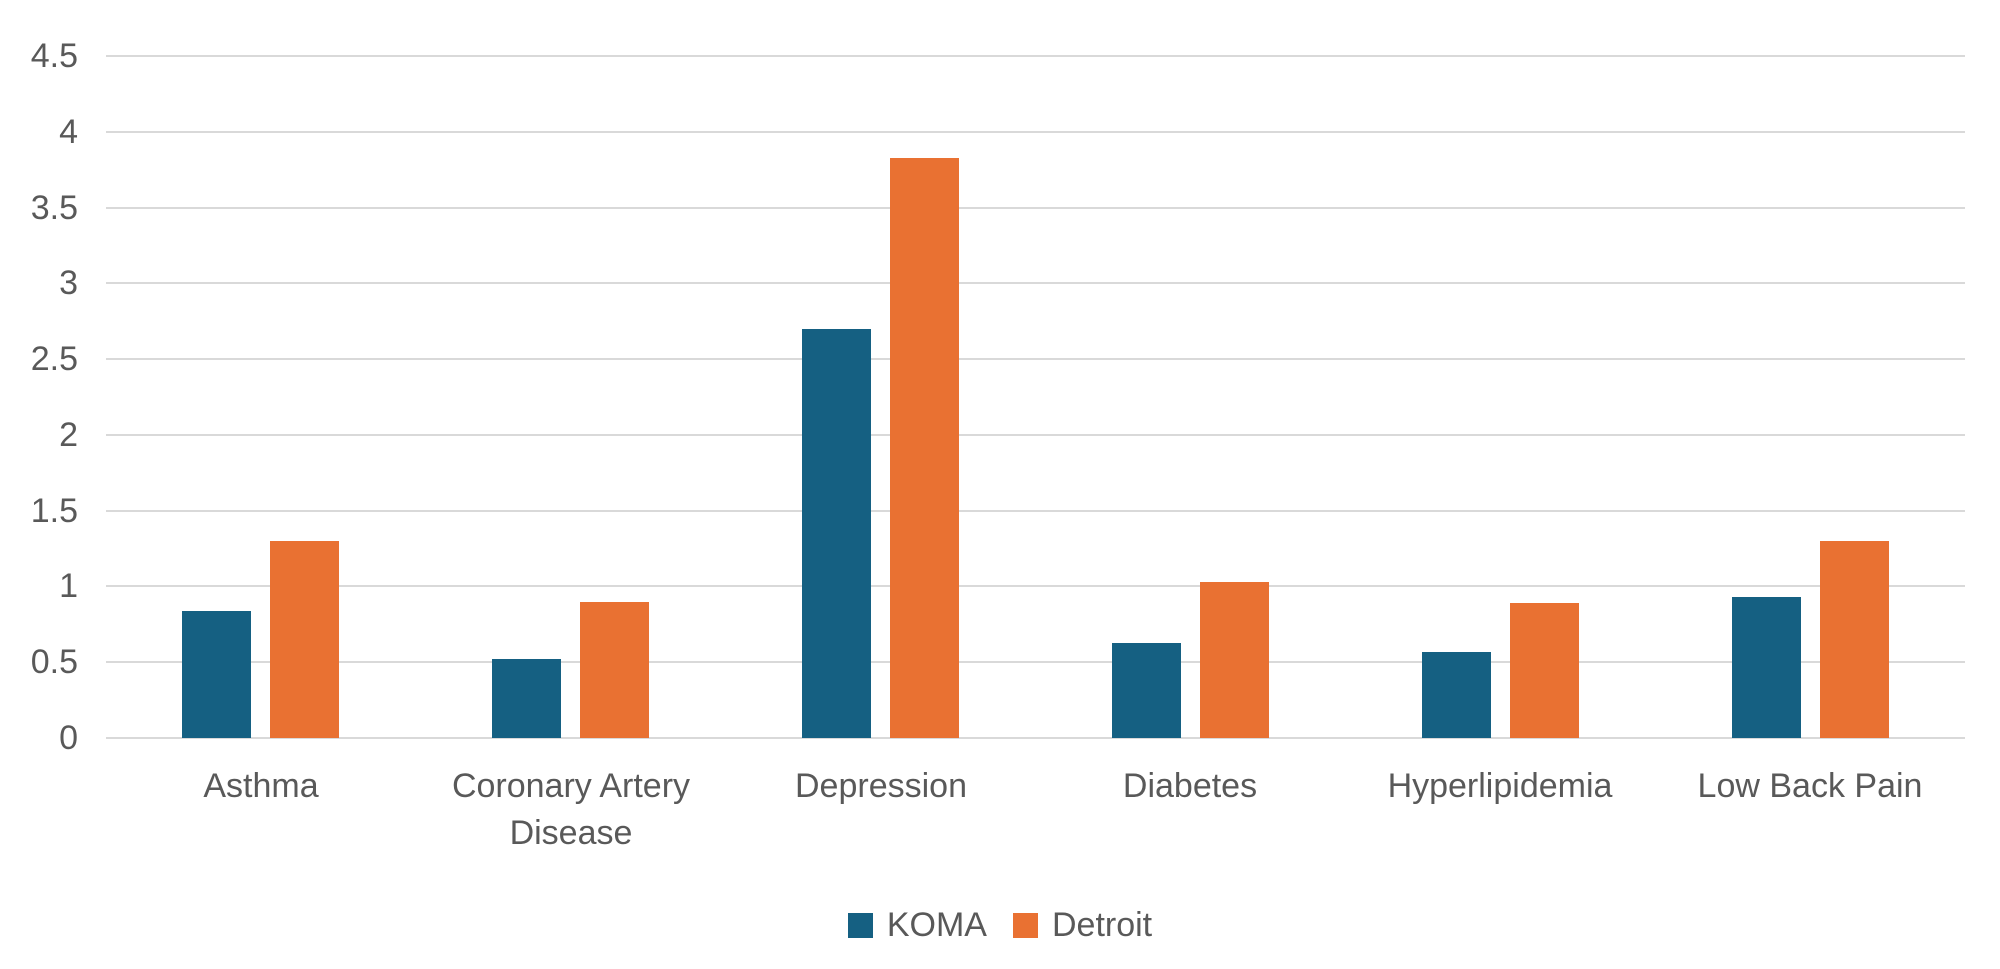  What do you see at coordinates (571, 809) in the screenshot?
I see `x-category-label-coronary-artery-disease: Coronary Artery Disease` at bounding box center [571, 809].